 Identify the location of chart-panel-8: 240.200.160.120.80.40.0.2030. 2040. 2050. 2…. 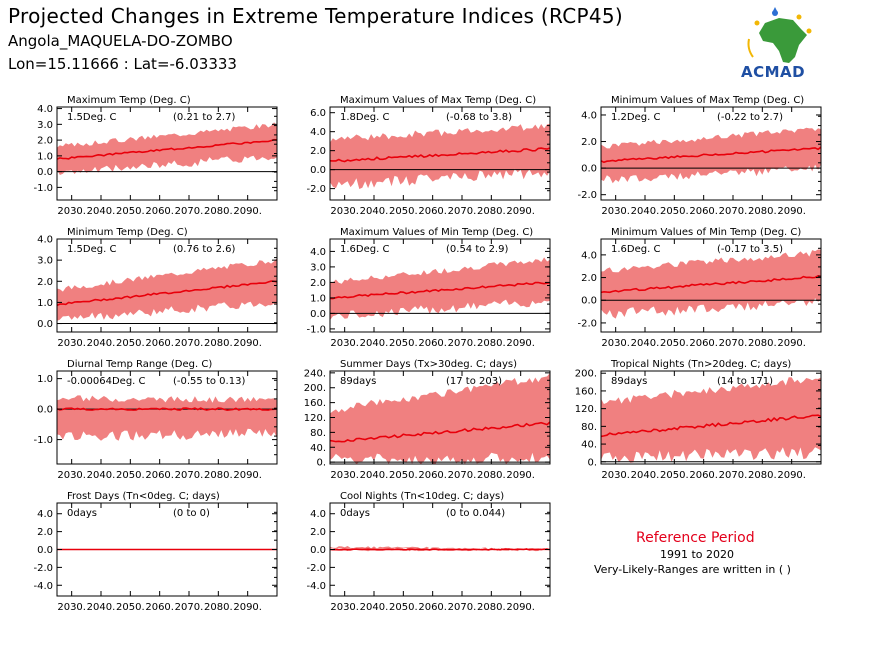
(427, 420).